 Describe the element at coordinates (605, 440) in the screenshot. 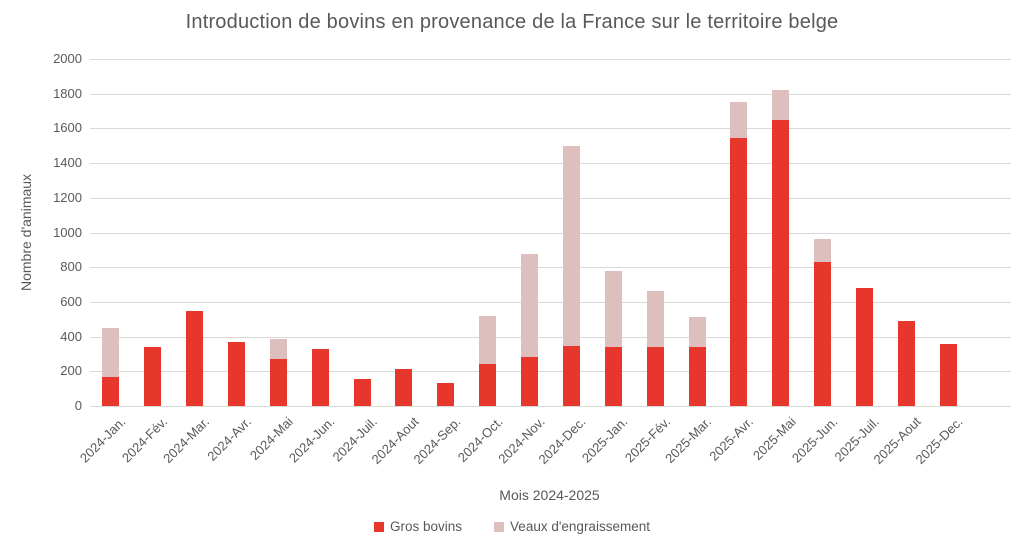

I see `x-tick-label: 2025-Jan.` at that location.